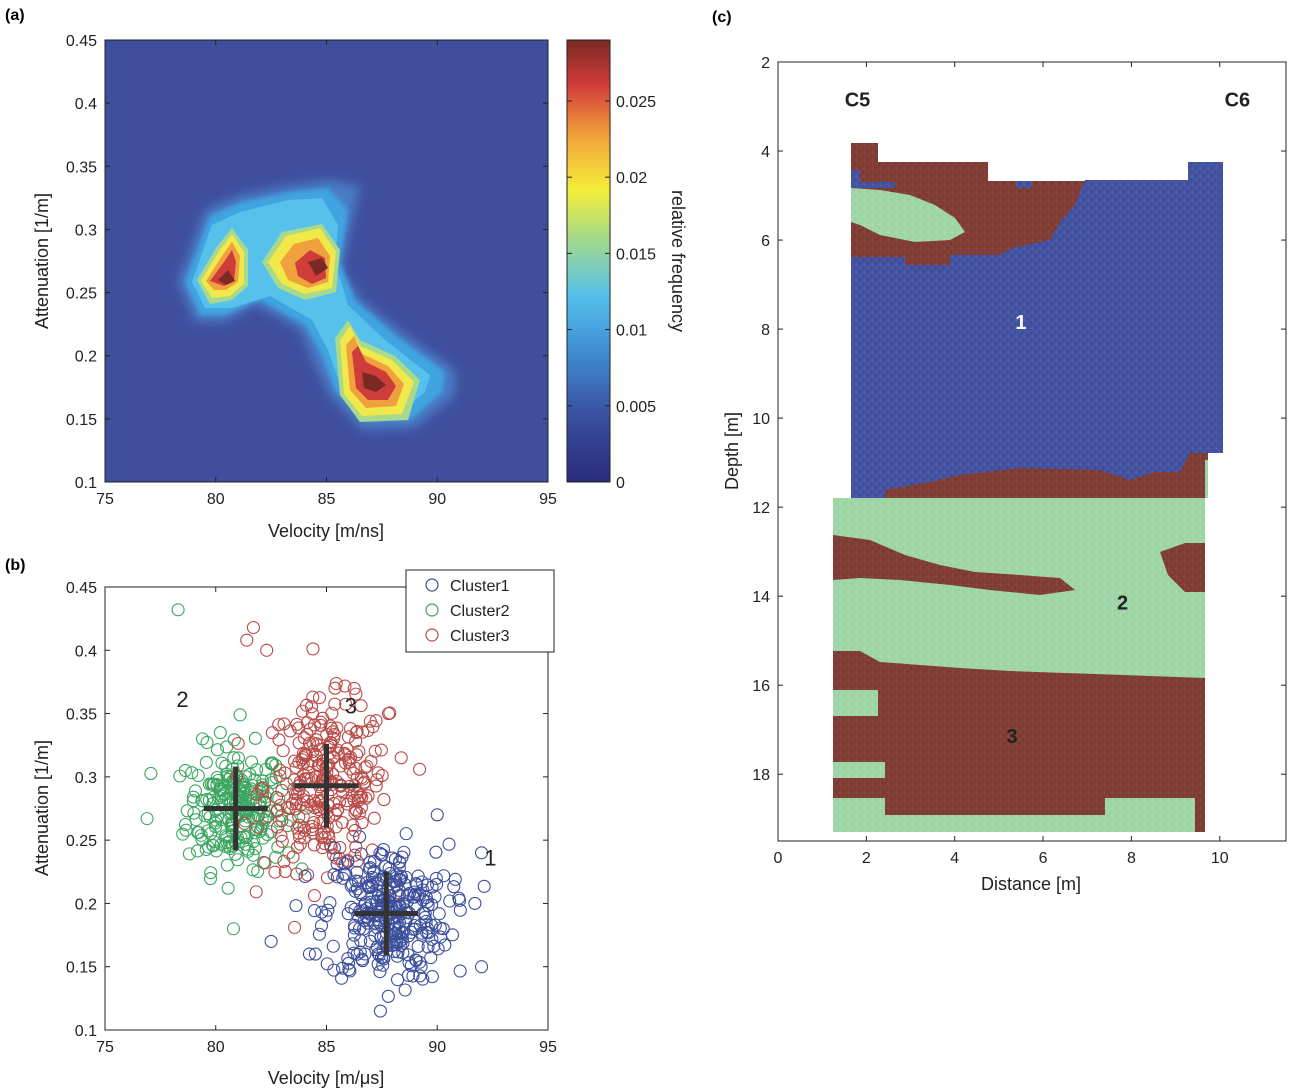 Image resolution: width=1291 pixels, height=1090 pixels. I want to click on legend-label-cluster2: Cluster2, so click(480, 611).